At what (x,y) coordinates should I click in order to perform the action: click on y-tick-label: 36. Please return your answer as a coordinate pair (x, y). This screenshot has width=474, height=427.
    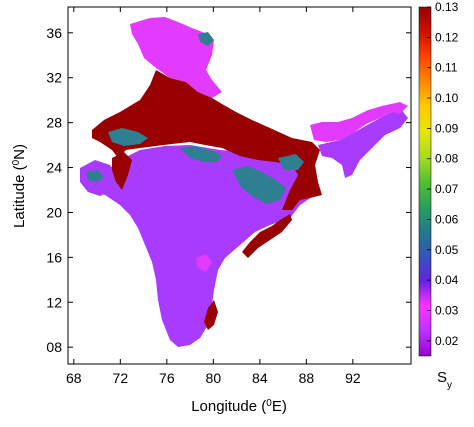
    Looking at the image, I should click on (54, 33).